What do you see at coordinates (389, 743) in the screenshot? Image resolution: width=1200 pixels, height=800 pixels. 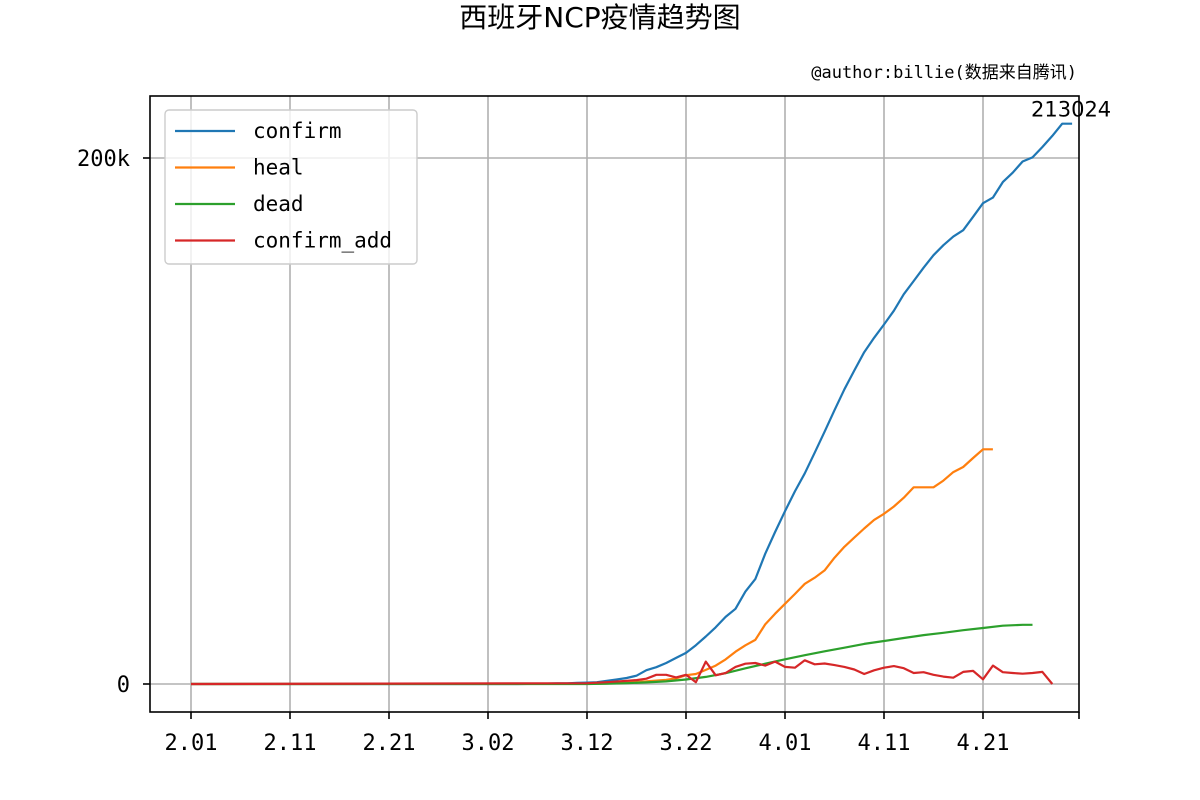 I see `x-tick-label: 2.21` at bounding box center [389, 743].